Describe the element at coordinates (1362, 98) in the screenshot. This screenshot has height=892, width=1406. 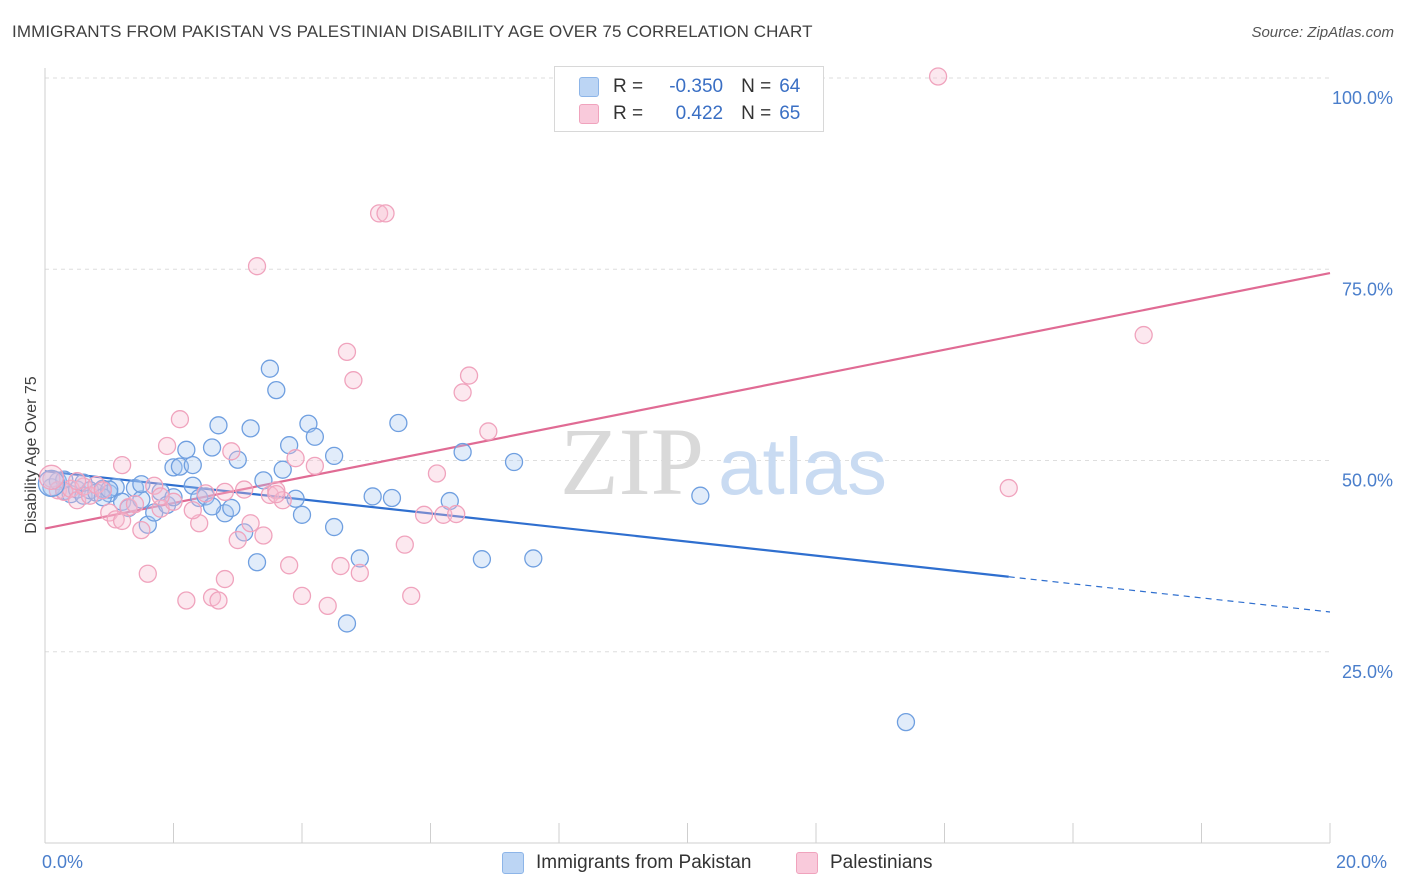
I see `y-tick-label: 100.0%` at that location.